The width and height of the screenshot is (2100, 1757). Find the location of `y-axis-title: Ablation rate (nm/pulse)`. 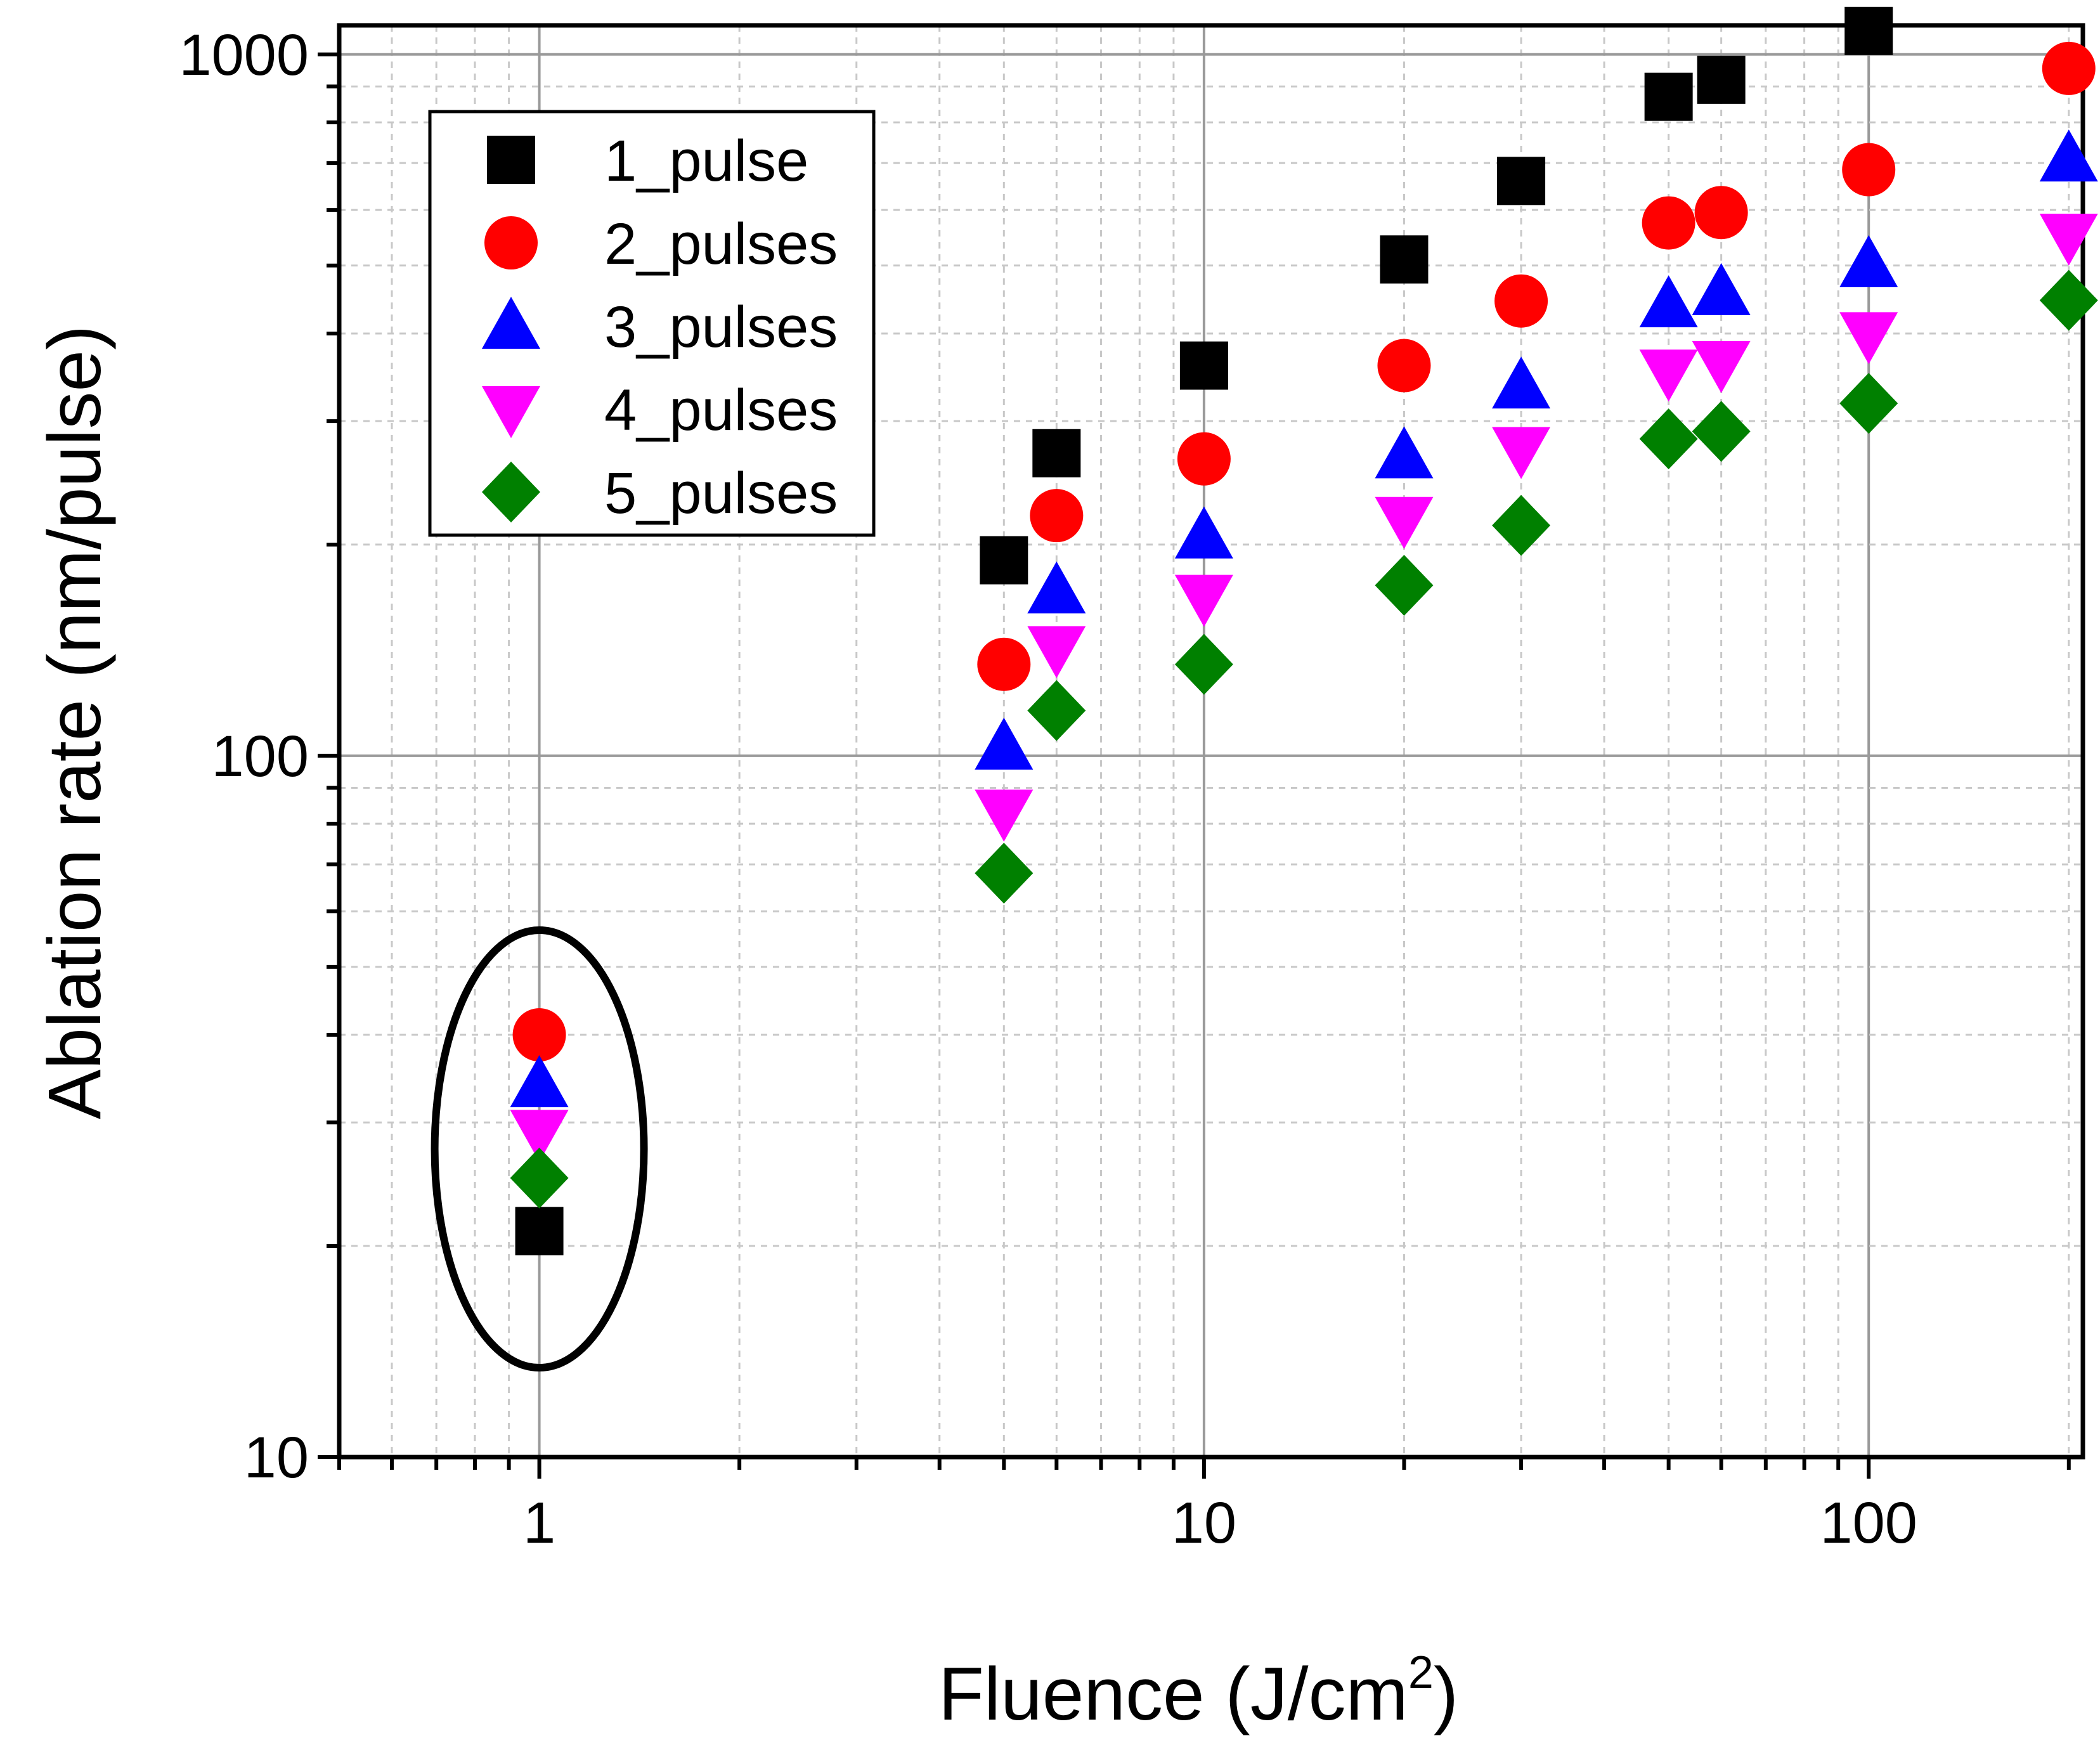

y-axis-title: Ablation rate (nm/pulse) is located at coordinates (75, 722).